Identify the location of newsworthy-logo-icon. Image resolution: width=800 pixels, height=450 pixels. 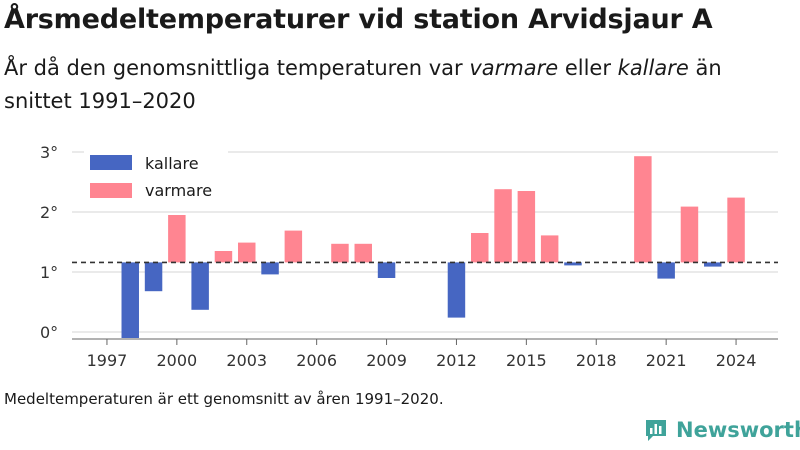
(656, 430).